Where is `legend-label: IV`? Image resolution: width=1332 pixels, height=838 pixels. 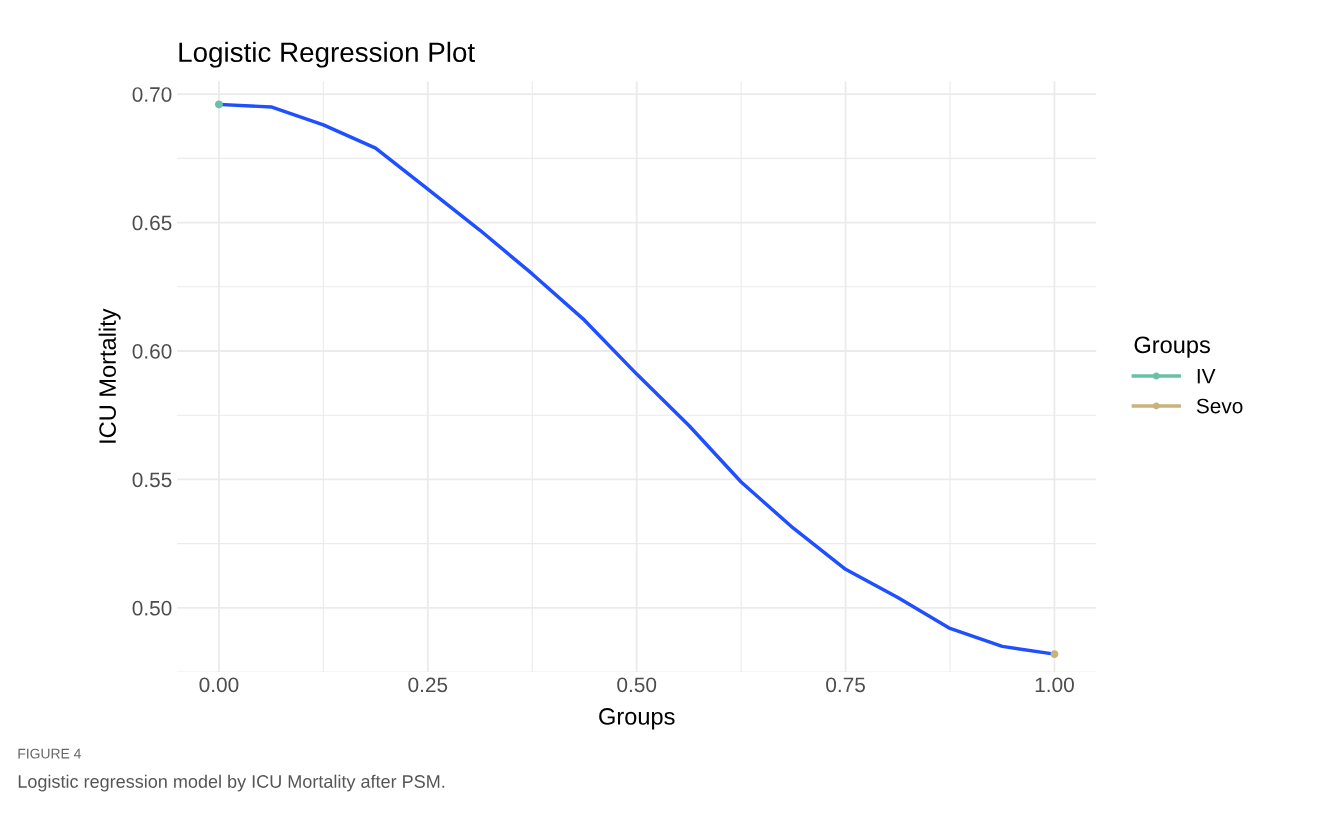 legend-label: IV is located at coordinates (1206, 376).